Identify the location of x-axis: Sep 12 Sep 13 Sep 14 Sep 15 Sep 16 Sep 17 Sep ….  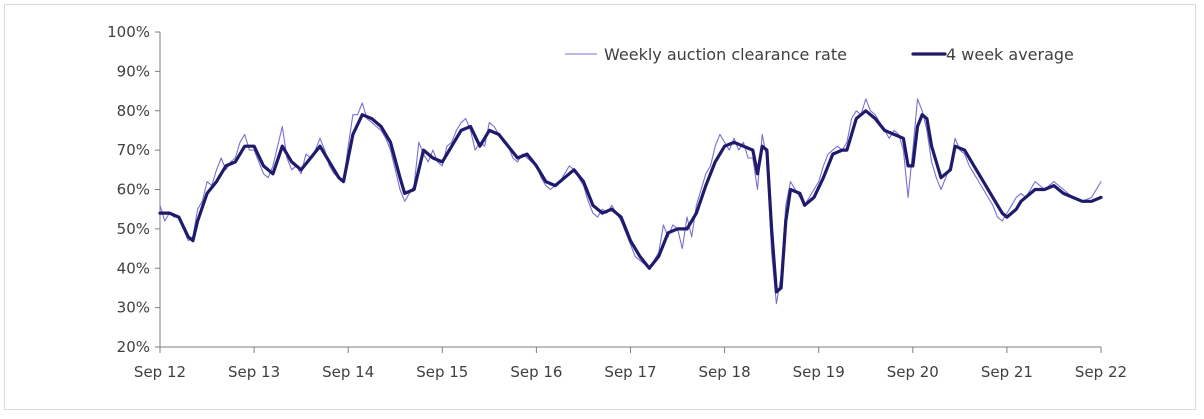
(630, 363).